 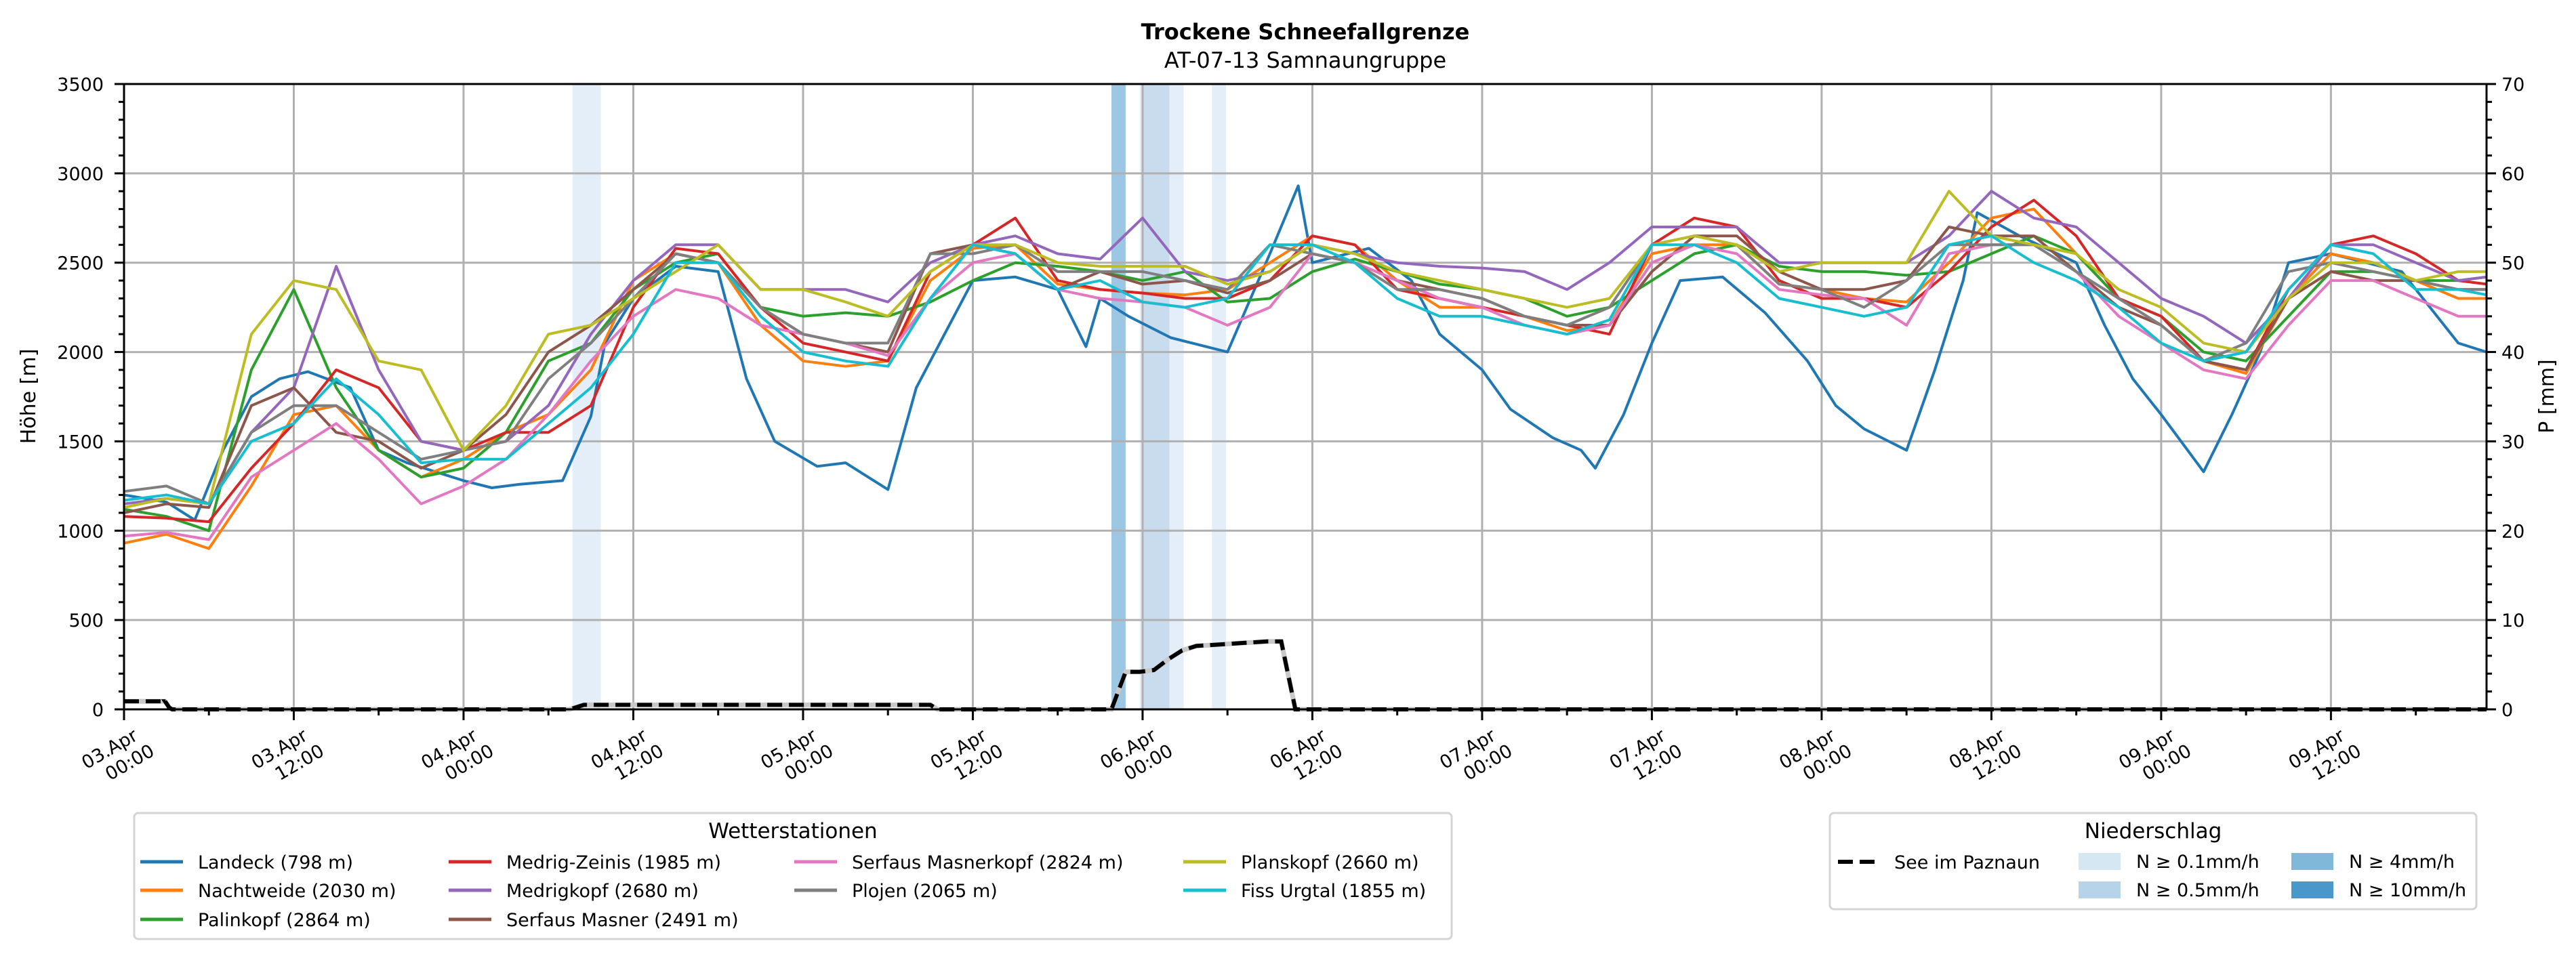 I want to click on legend-station-label: Landeck (798 m), so click(x=275, y=862).